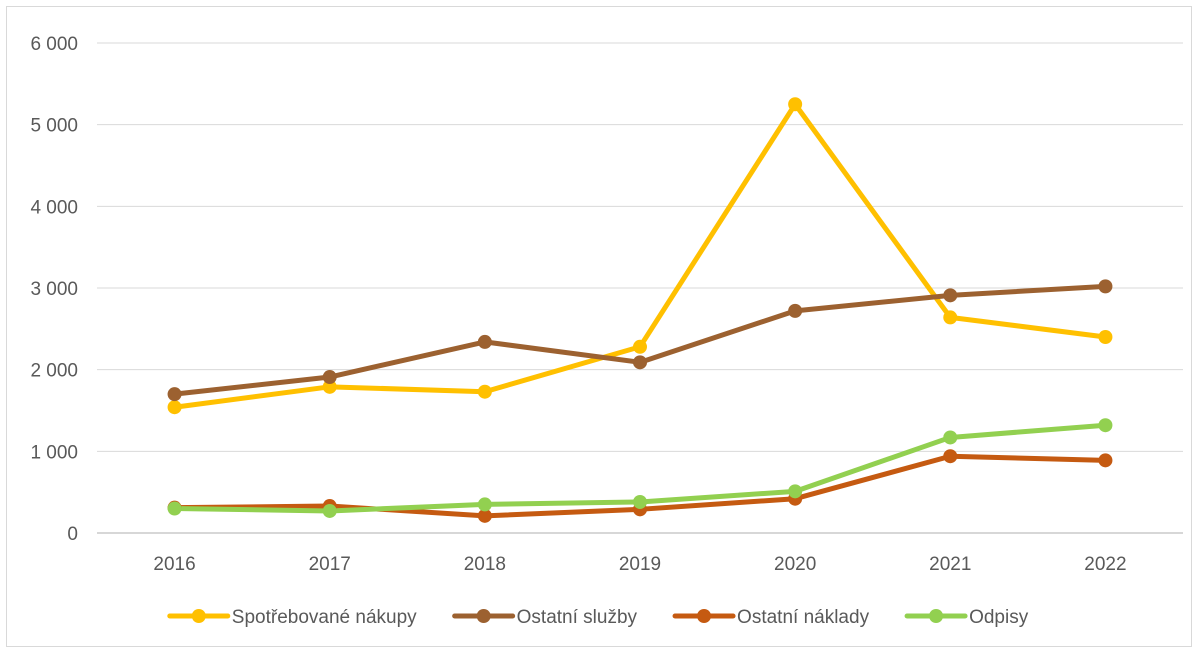 Image resolution: width=1198 pixels, height=649 pixels. What do you see at coordinates (54, 44) in the screenshot?
I see `y-tick-label: 6 000` at bounding box center [54, 44].